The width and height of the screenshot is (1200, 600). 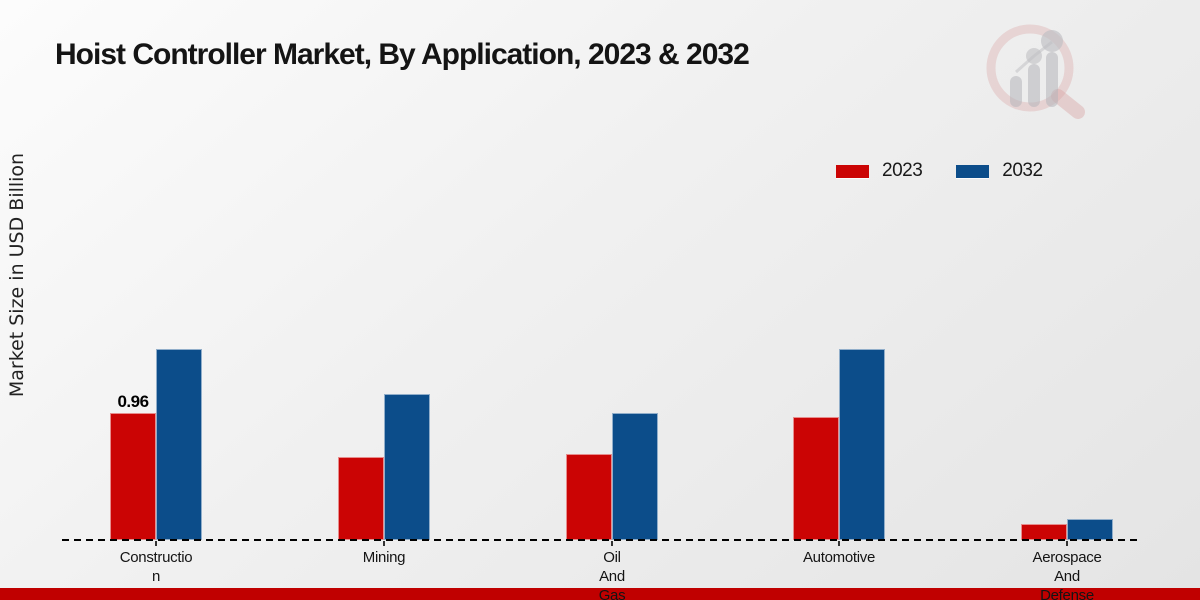 What do you see at coordinates (384, 543) in the screenshot?
I see `x-axis-tick-mining` at bounding box center [384, 543].